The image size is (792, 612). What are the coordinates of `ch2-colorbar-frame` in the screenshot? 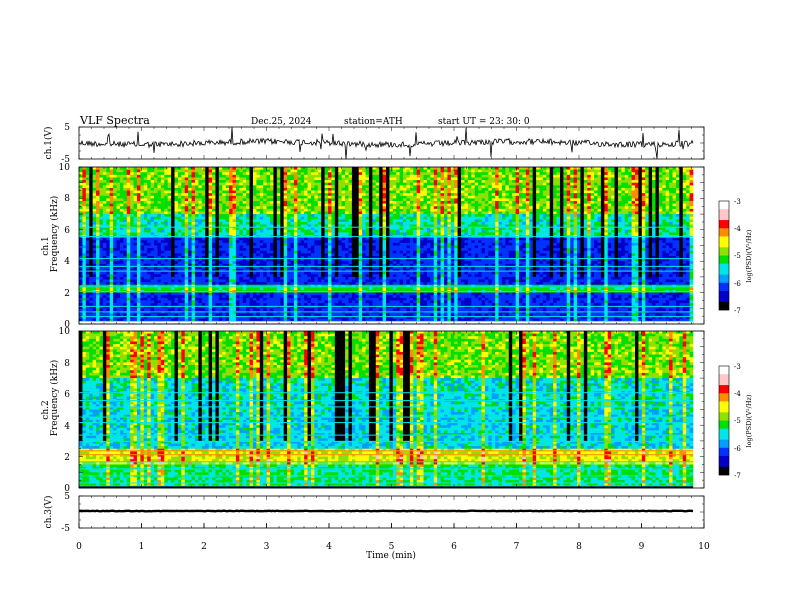 It's located at (724, 420).